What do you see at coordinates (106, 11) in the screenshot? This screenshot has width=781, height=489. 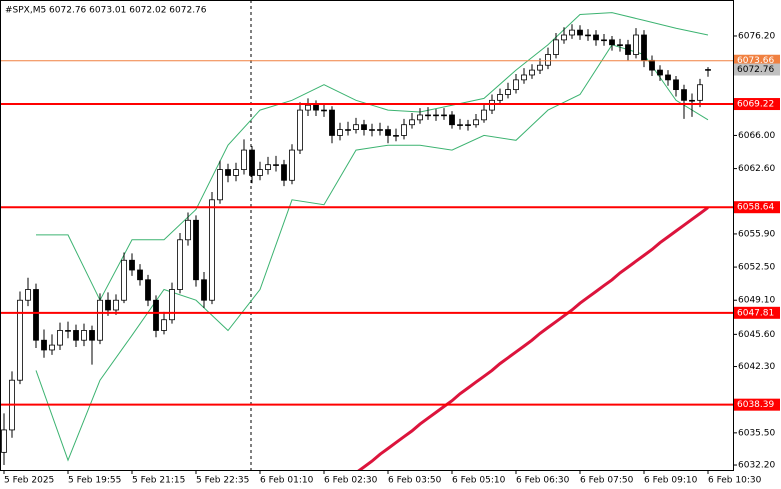 I see `chart-title: #SPX,M5 6072.76 6073.01 6072.02 6072.76` at bounding box center [106, 11].